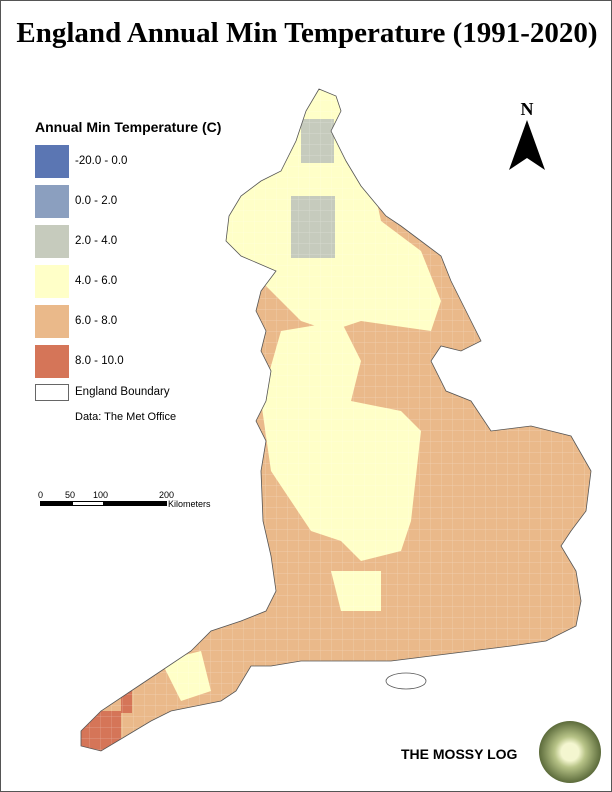 The width and height of the screenshot is (612, 792). I want to click on isle-of-wight, so click(406, 681).